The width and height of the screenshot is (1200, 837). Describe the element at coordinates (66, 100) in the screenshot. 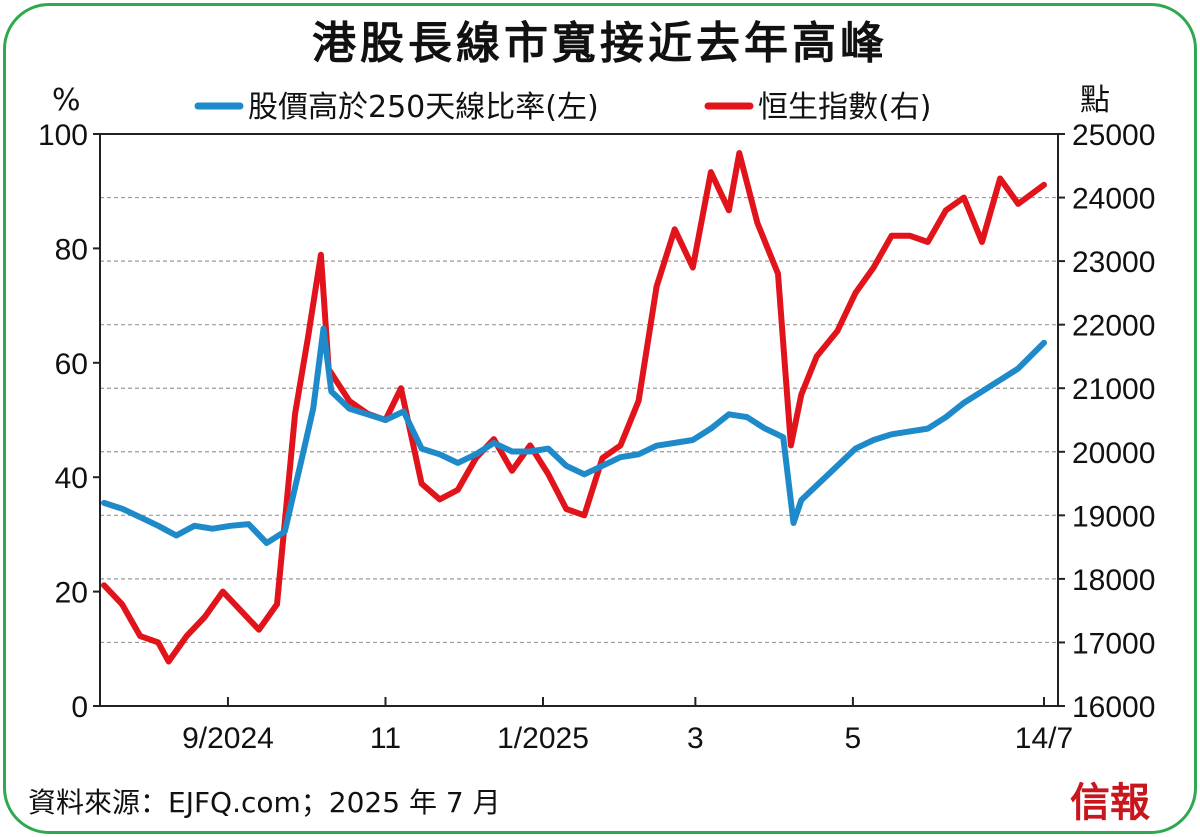

I see `left-axis-unit: %` at that location.